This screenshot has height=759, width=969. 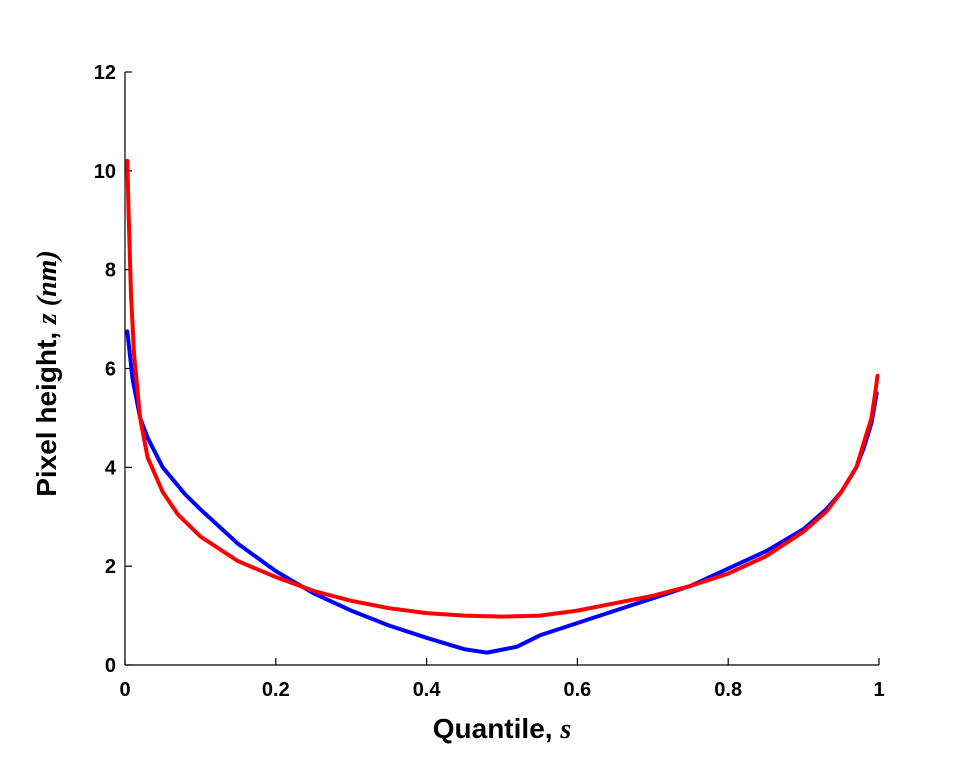 What do you see at coordinates (110, 370) in the screenshot?
I see `y-tick-label: 6` at bounding box center [110, 370].